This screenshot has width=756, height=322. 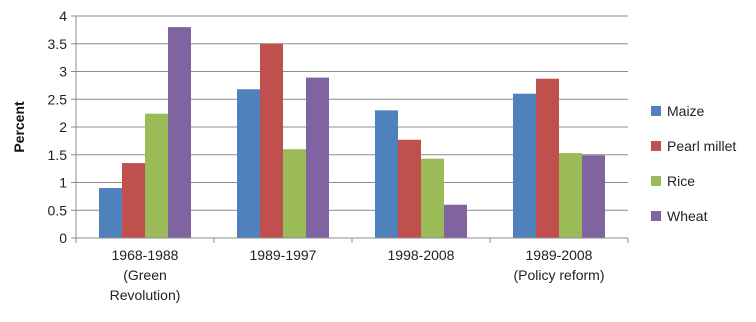 I want to click on legend: Maize Pearl millet Rice Wheat, so click(x=693, y=163).